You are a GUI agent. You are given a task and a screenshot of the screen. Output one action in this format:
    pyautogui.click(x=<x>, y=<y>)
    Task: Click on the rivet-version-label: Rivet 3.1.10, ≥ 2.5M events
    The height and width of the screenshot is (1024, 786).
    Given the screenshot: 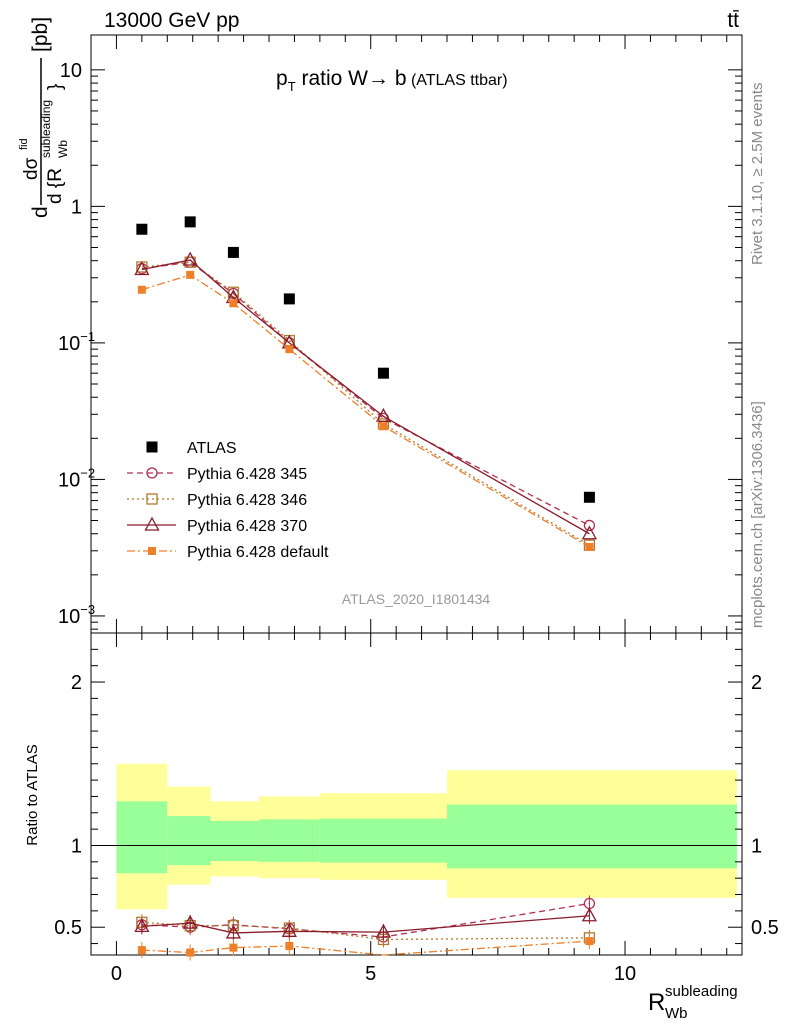 What is the action you would take?
    pyautogui.click(x=757, y=174)
    